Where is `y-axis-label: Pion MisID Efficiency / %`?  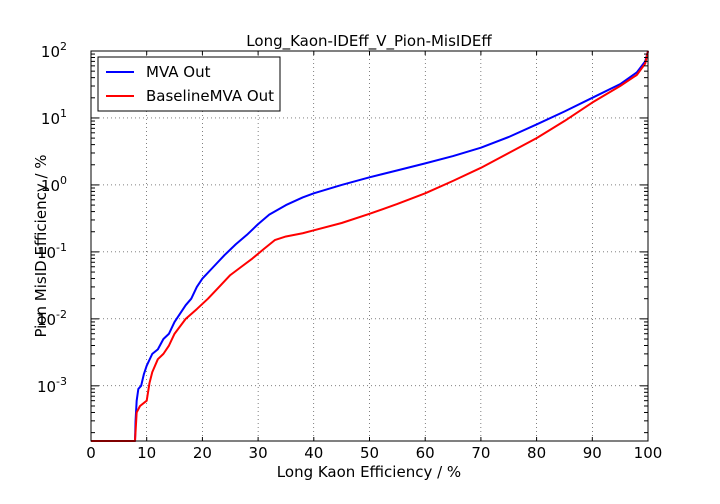
y-axis-label: Pion MisID Efficiency / % is located at coordinates (41, 245).